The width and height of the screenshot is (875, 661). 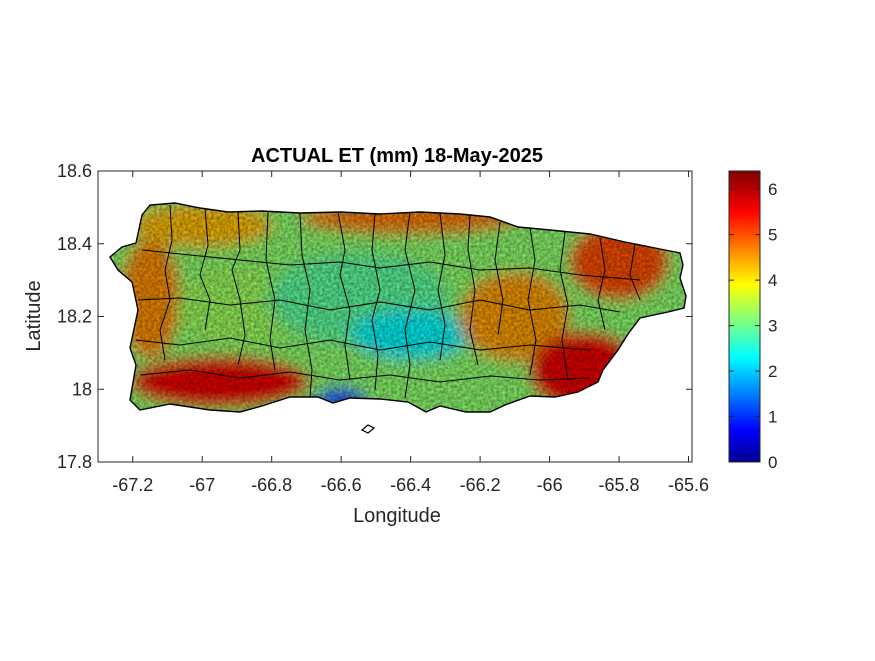 What do you see at coordinates (74, 462) in the screenshot?
I see `y-tick-label: 17.8` at bounding box center [74, 462].